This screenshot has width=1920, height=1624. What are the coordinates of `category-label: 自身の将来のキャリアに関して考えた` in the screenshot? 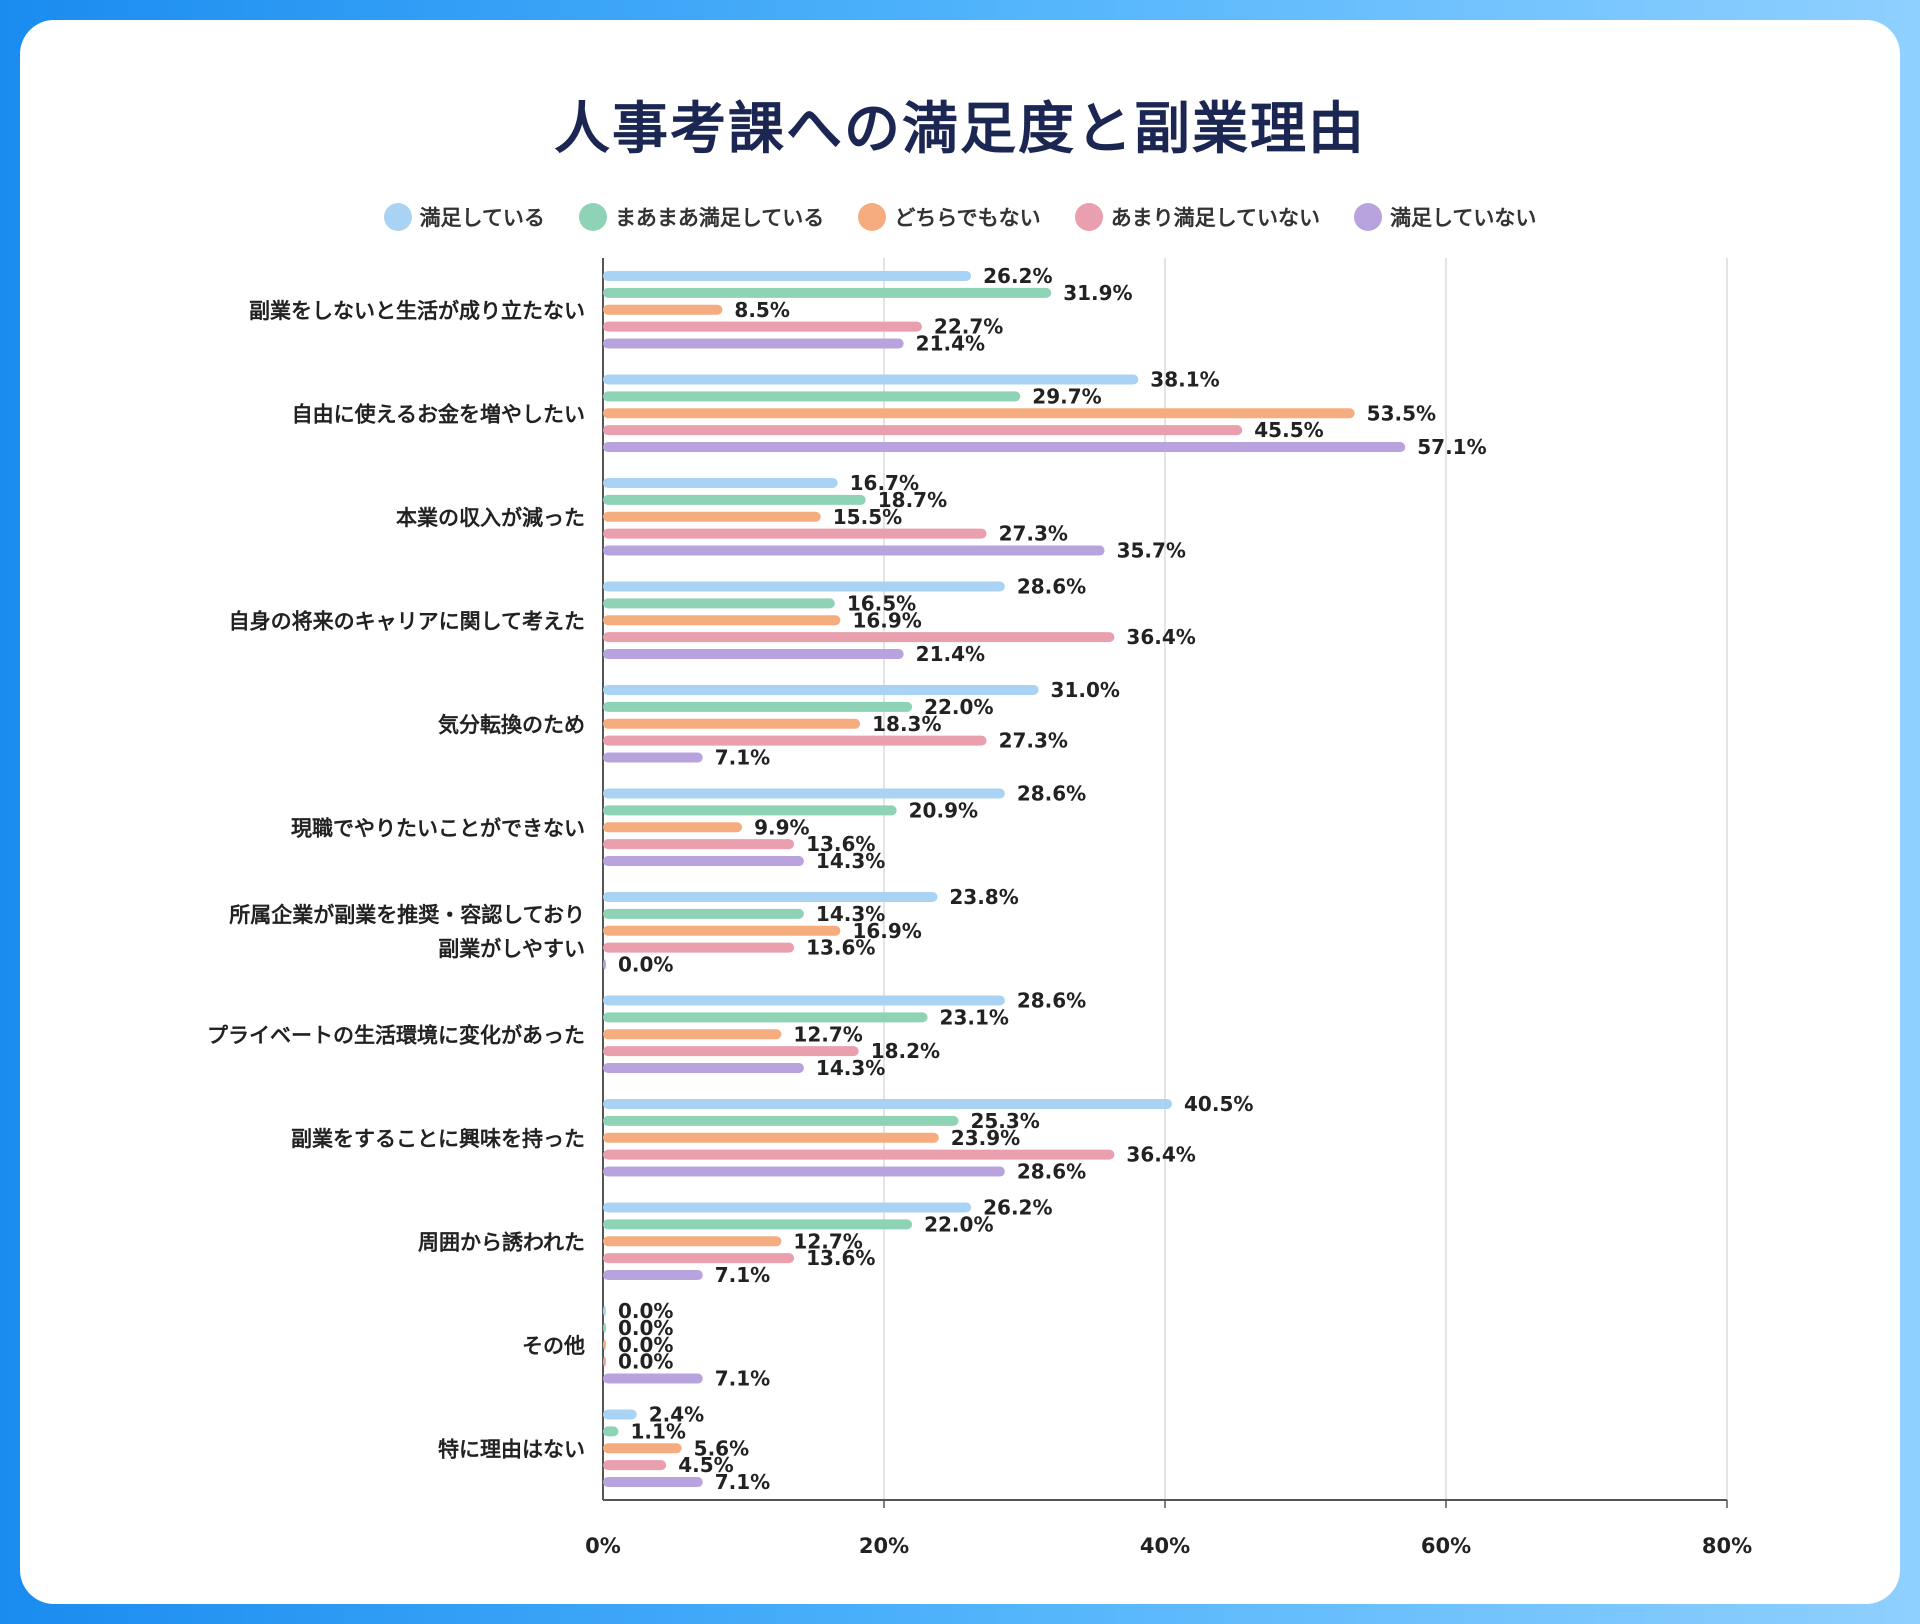 It's located at (407, 621).